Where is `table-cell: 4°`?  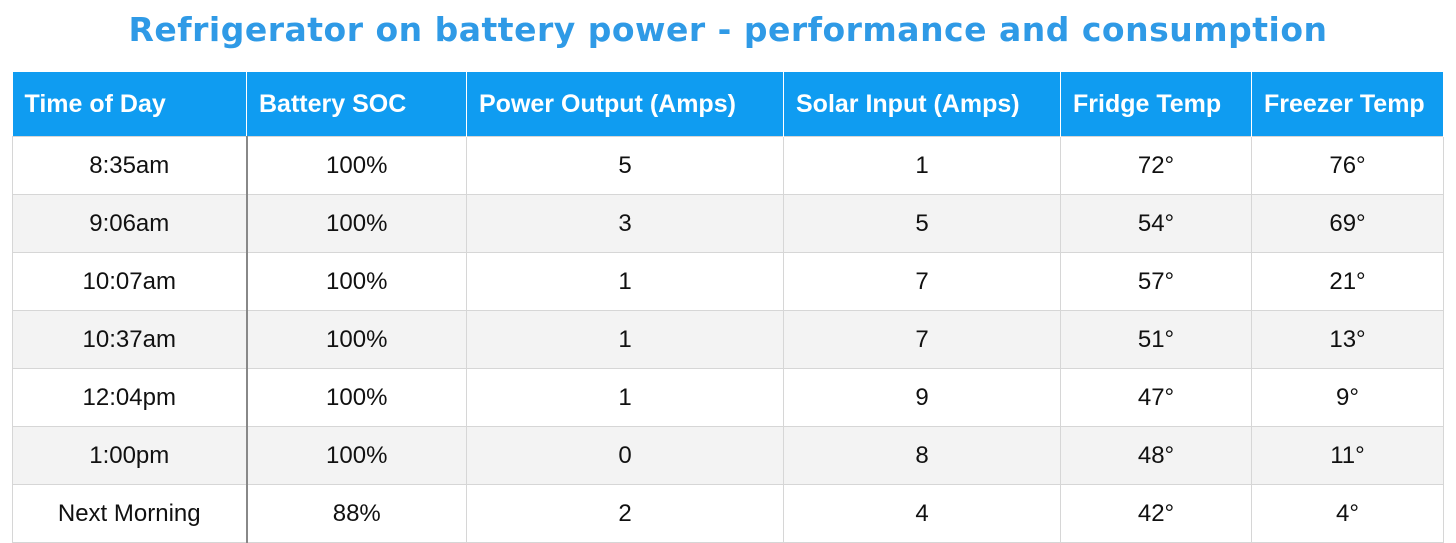 table-cell: 4° is located at coordinates (1347, 513).